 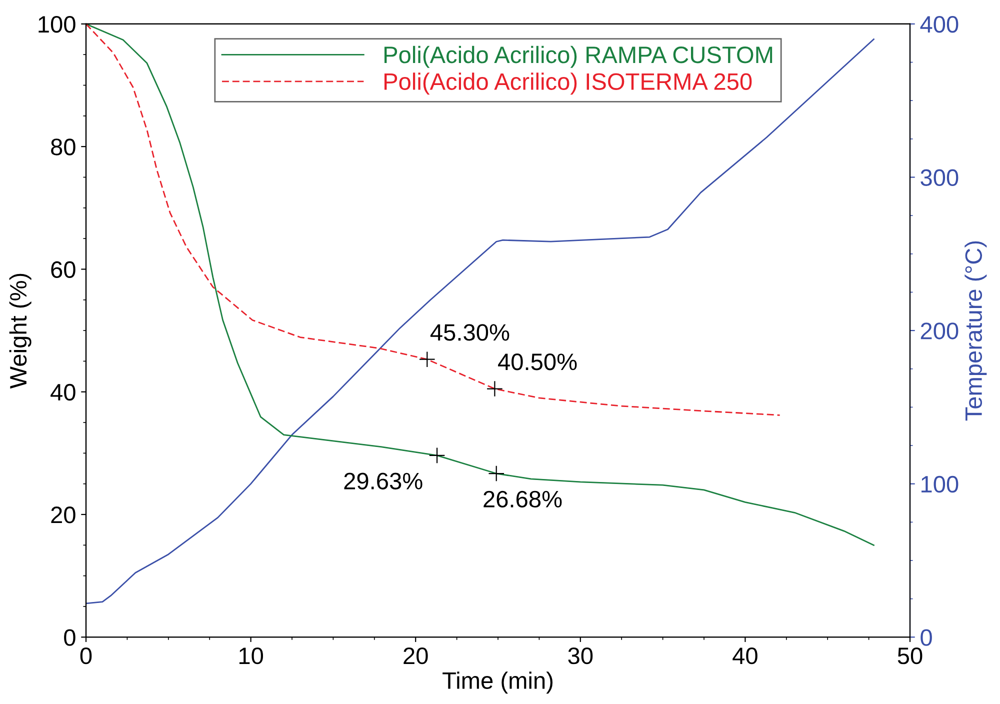 I want to click on x-tick-label: 50, so click(x=910, y=655).